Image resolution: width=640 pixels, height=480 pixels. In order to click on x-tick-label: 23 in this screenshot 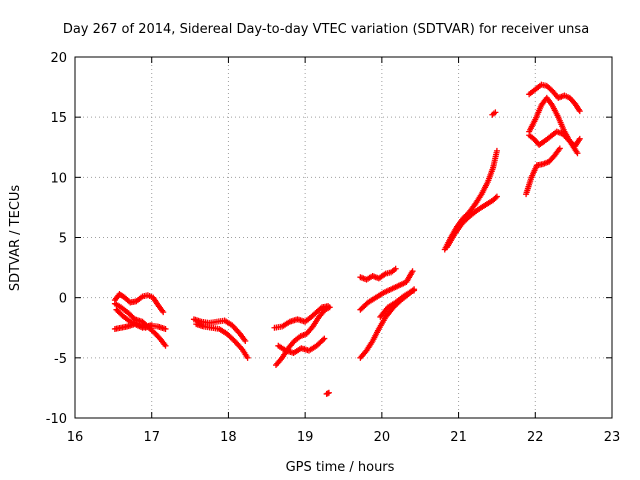, I will do `click(612, 437)`.